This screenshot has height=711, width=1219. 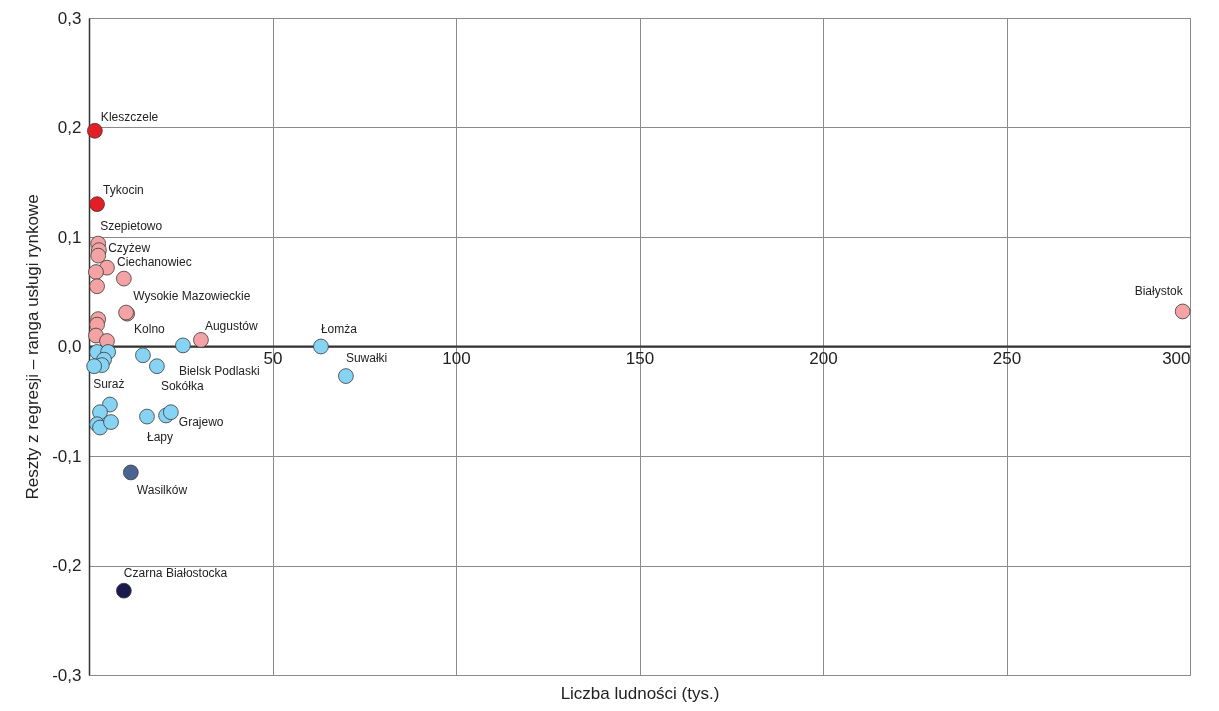 What do you see at coordinates (182, 386) in the screenshot?
I see `annotation: Sokółka` at bounding box center [182, 386].